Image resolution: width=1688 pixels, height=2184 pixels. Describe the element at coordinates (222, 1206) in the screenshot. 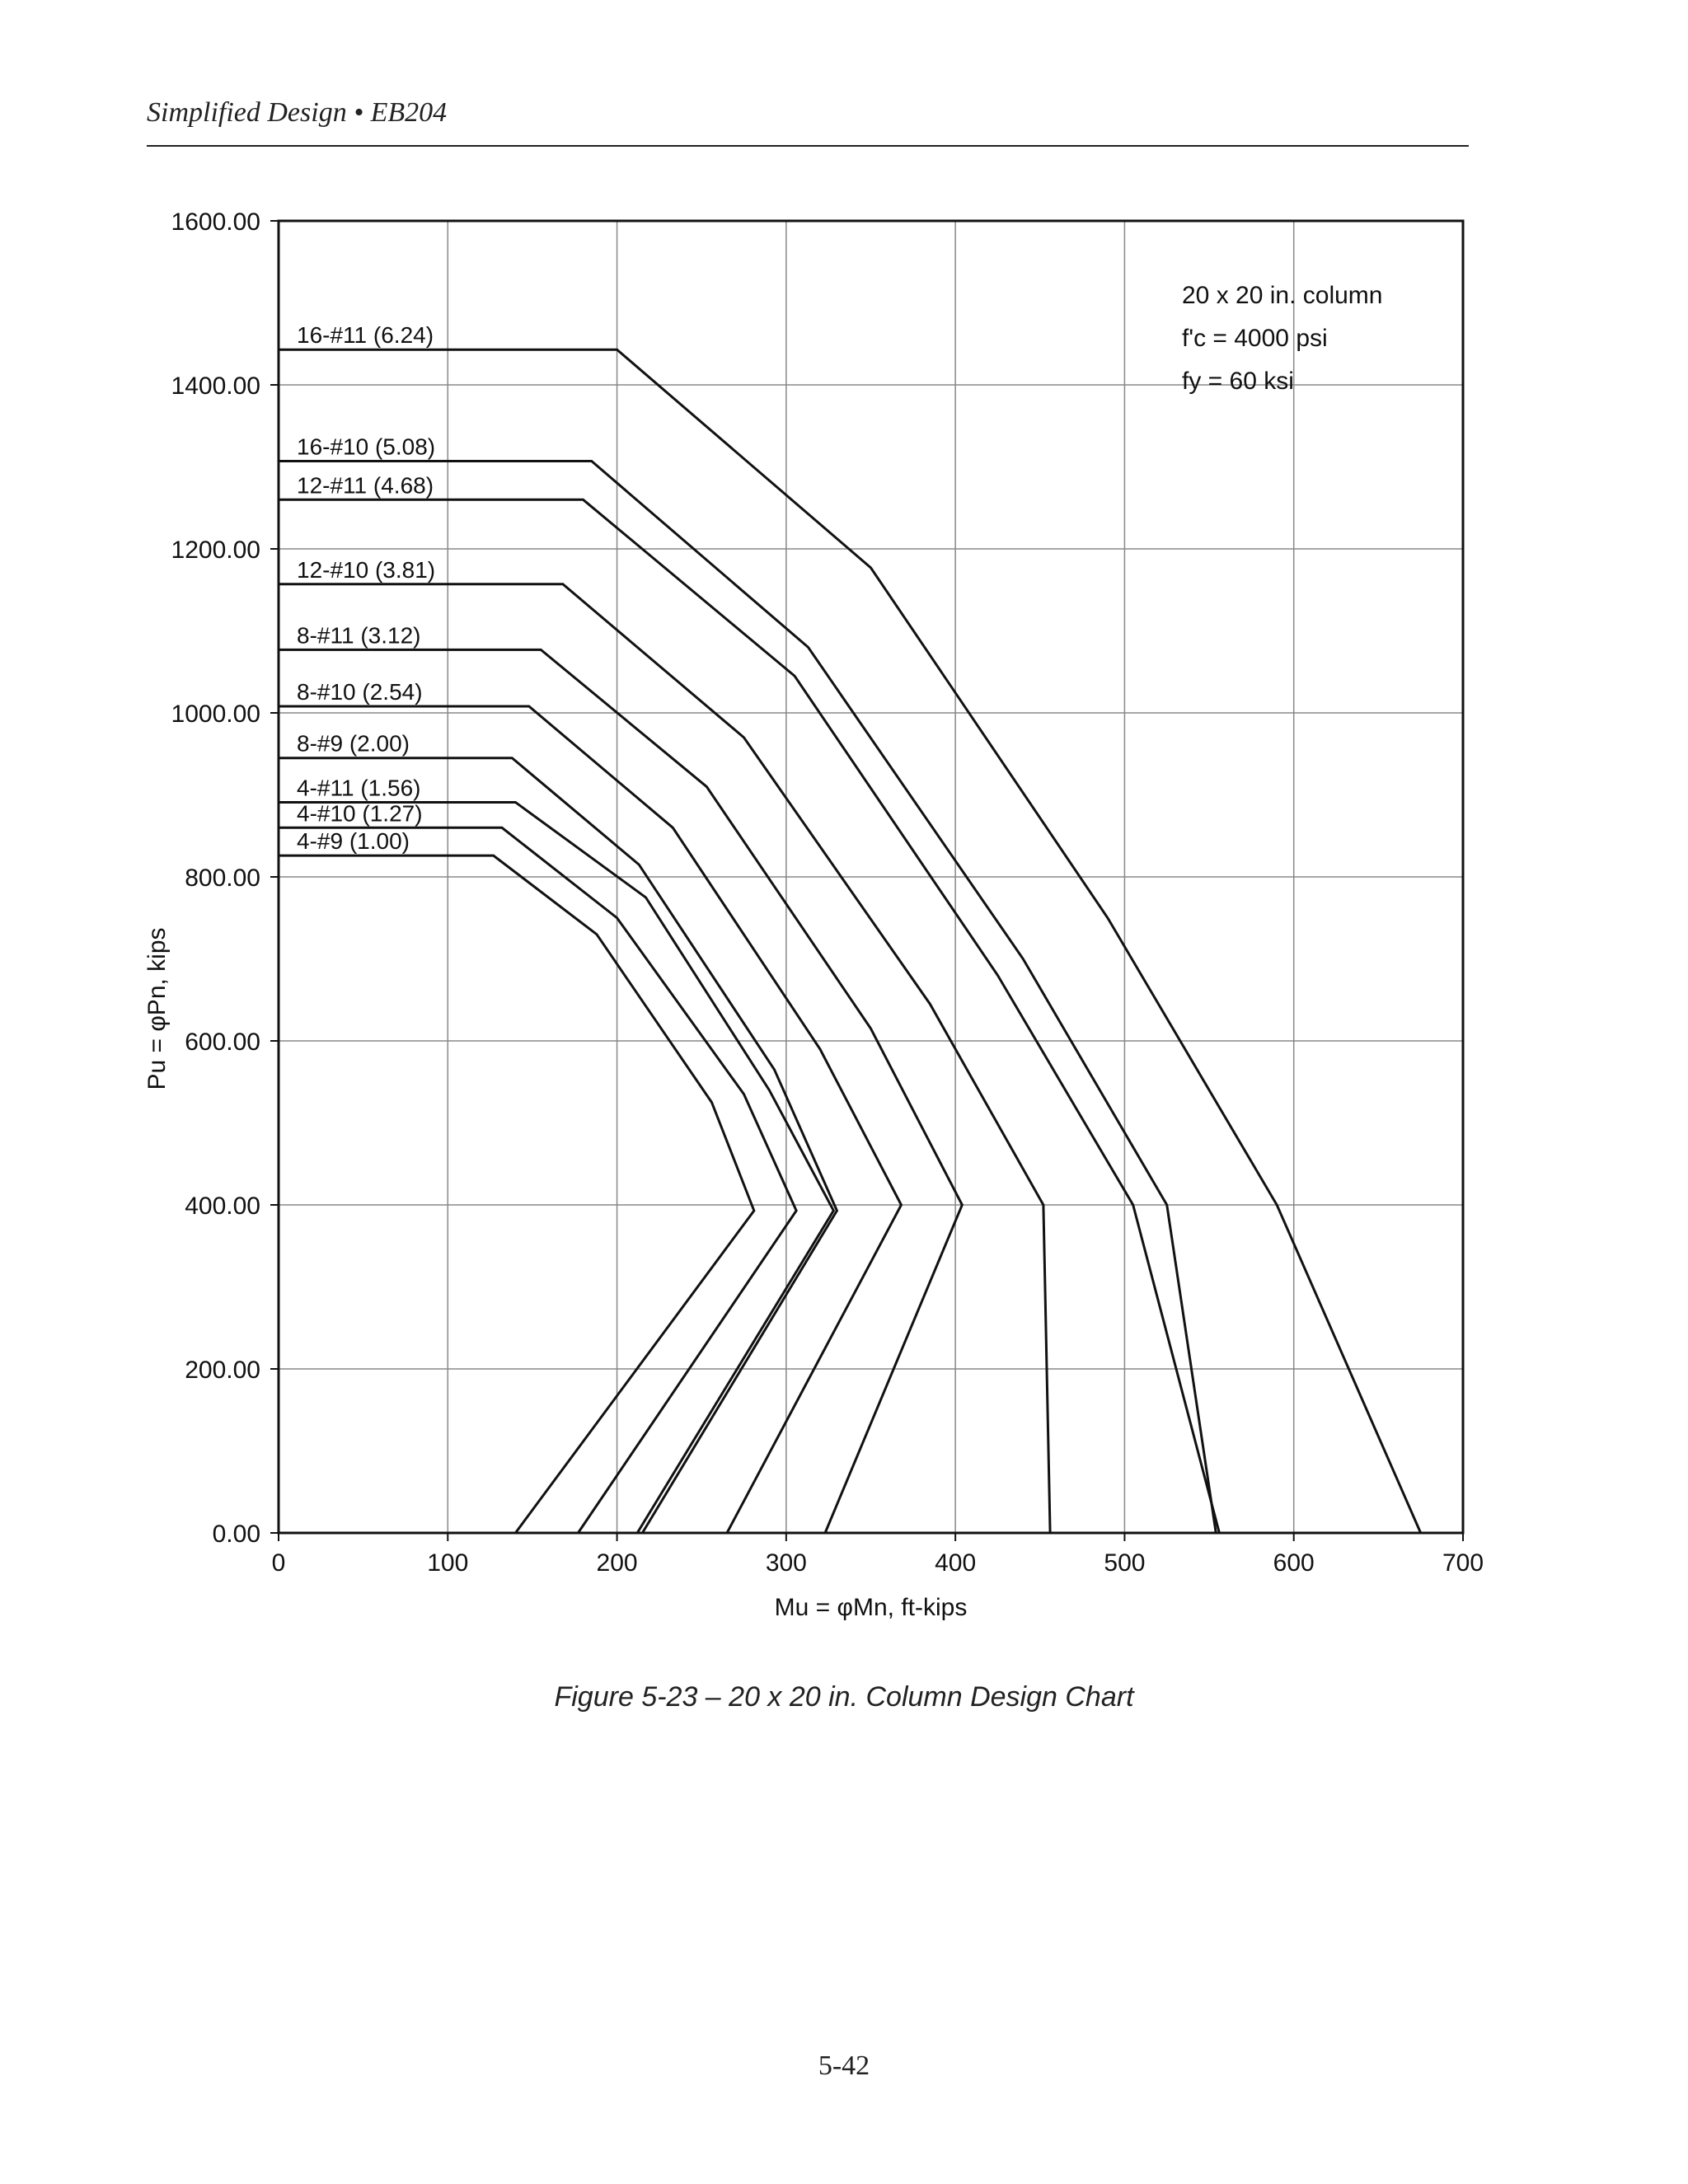

I see `y-tick-label: 400.00` at that location.